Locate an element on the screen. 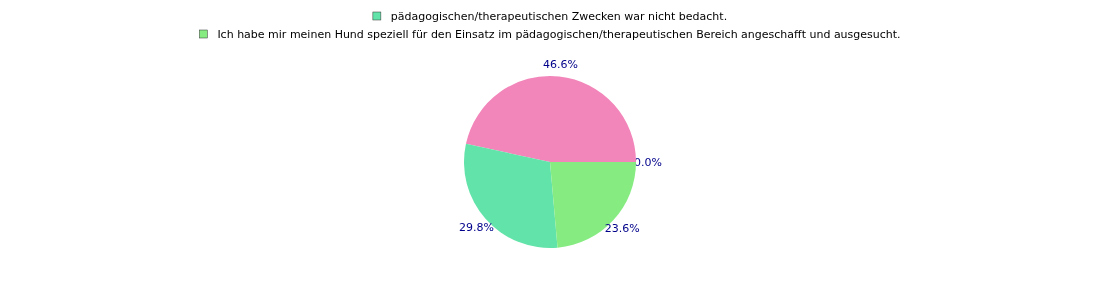 The width and height of the screenshot is (1100, 300). data-label: 23.6% is located at coordinates (622, 229).